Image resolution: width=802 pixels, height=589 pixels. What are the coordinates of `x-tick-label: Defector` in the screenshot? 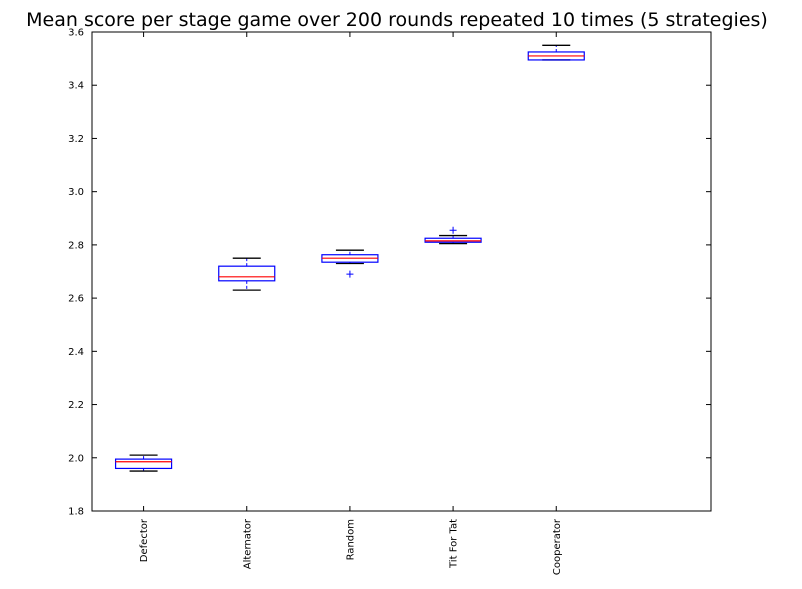 It's located at (144, 540).